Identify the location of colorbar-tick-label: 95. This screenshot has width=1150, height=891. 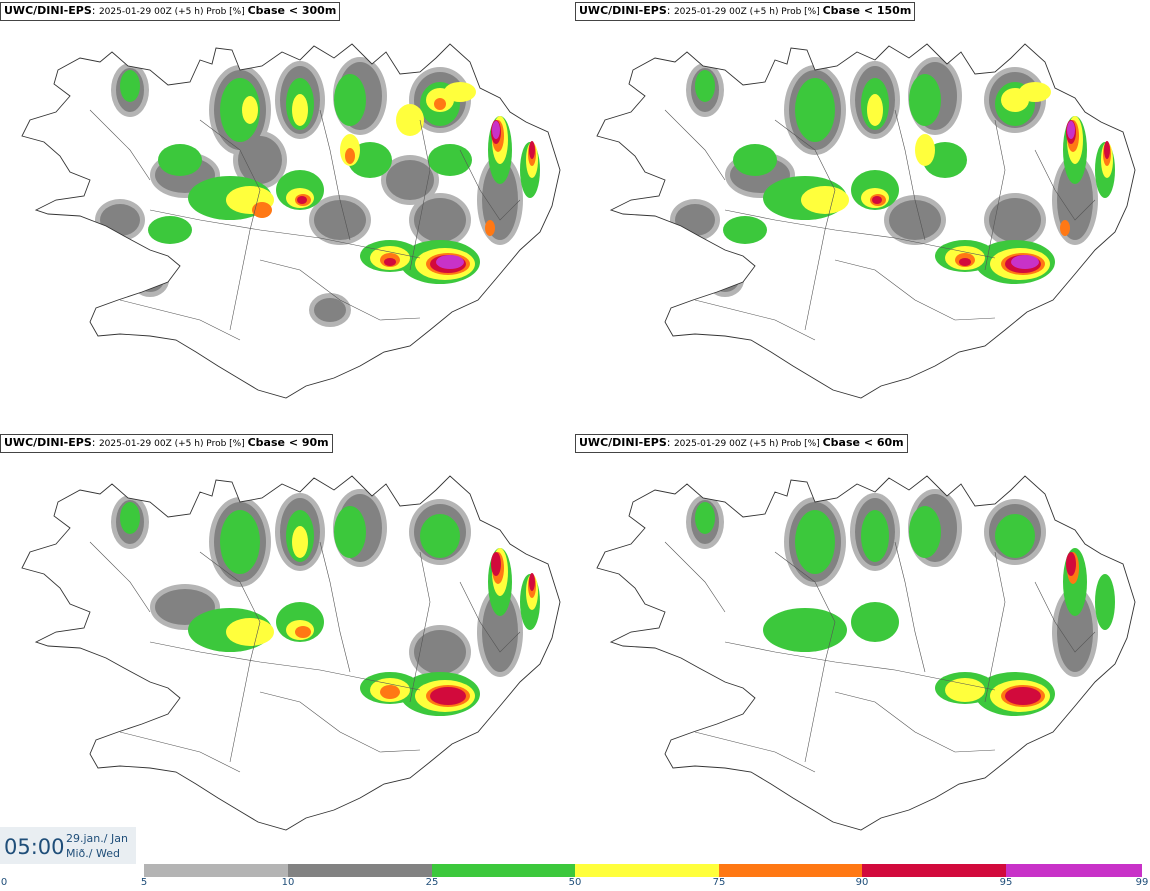
(1006, 882).